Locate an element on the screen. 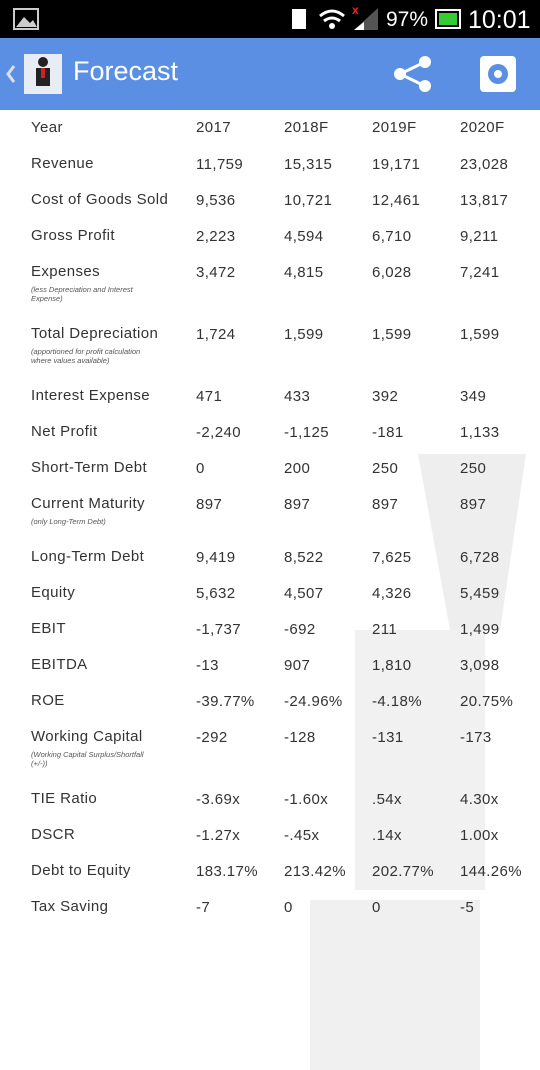 The width and height of the screenshot is (540, 1070). app-bar: Forecast is located at coordinates (270, 74).